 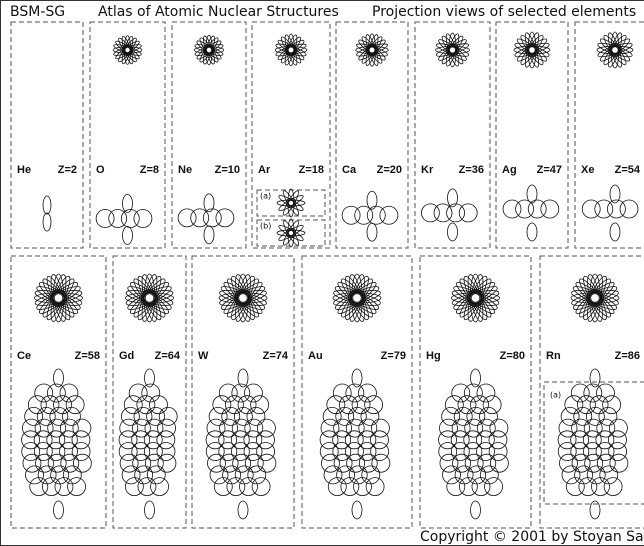 What do you see at coordinates (471, 170) in the screenshot?
I see `atomic-number: Z=36` at bounding box center [471, 170].